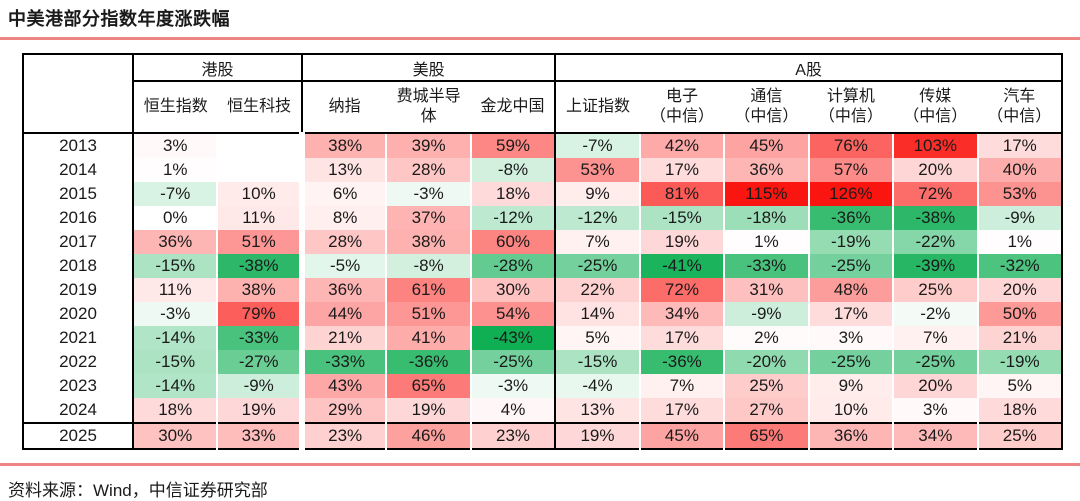 Image resolution: width=1080 pixels, height=501 pixels. What do you see at coordinates (513, 410) in the screenshot?
I see `value-cell: 4%` at bounding box center [513, 410].